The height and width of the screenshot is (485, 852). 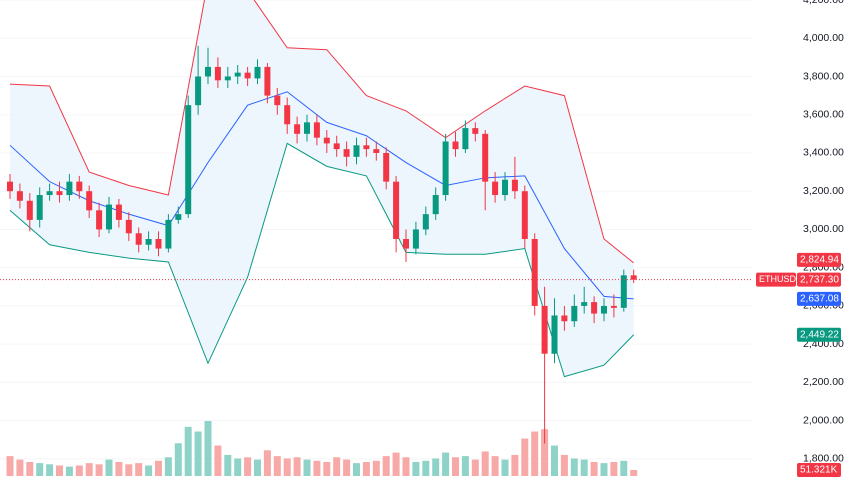 I want to click on lower-band-label-bg, so click(x=819, y=334).